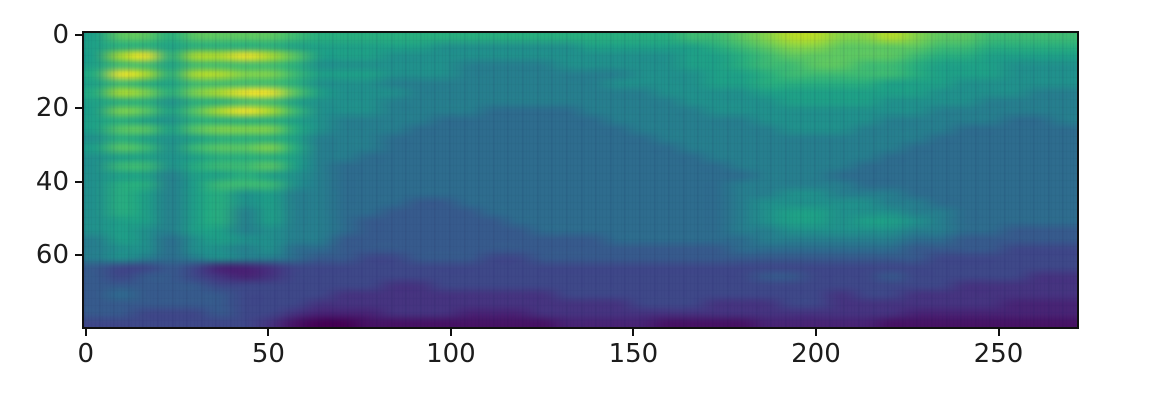  Describe the element at coordinates (816, 354) in the screenshot. I see `x-tick-label: 200` at that location.